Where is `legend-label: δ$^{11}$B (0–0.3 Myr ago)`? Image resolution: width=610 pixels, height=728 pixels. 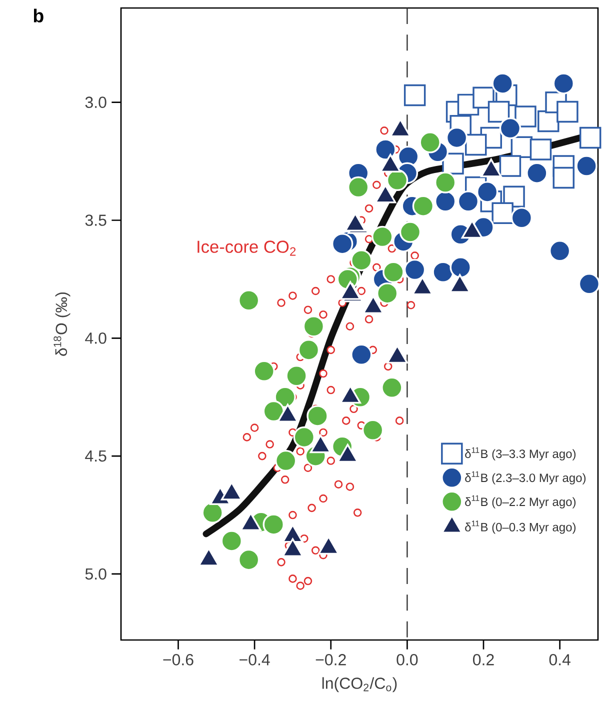 legend-label: δ$^{11}$B (0–0.3 Myr ago) is located at coordinates (520, 527).